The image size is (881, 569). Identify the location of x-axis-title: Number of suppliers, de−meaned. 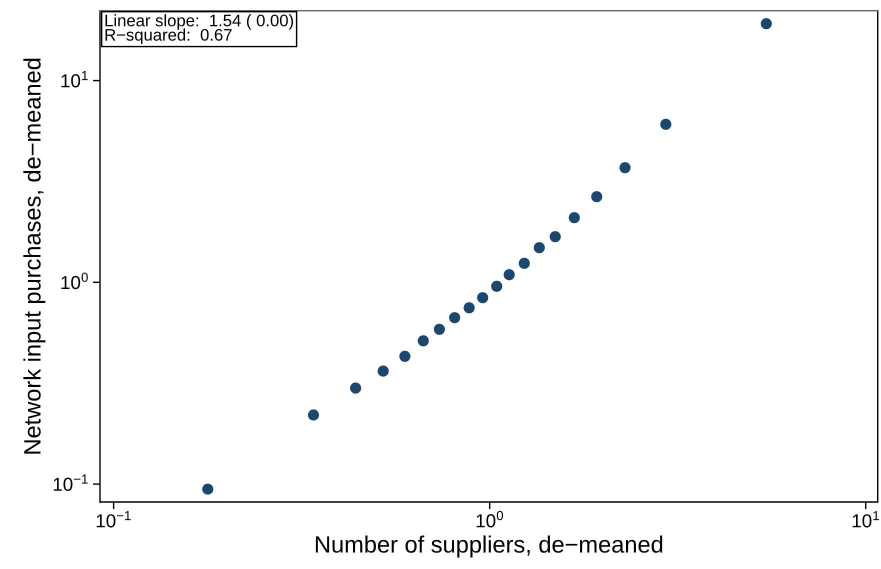
(489, 546).